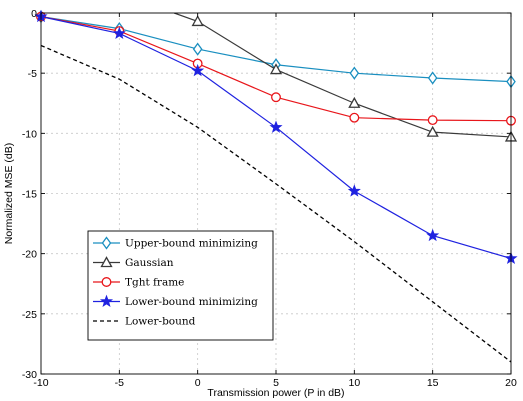 This screenshot has width=523, height=401. What do you see at coordinates (29, 255) in the screenshot?
I see `y-tick-label: -20` at bounding box center [29, 255].